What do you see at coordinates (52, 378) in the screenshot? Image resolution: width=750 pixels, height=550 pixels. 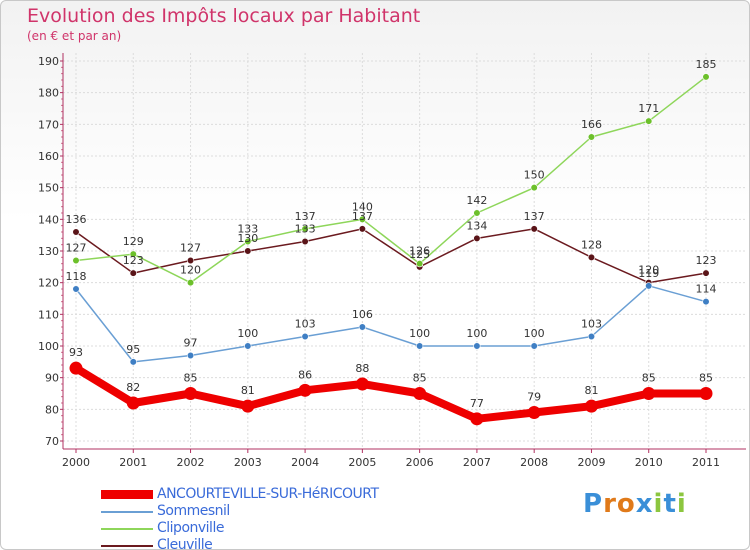 I see `y-tick-label: 90` at bounding box center [52, 378].